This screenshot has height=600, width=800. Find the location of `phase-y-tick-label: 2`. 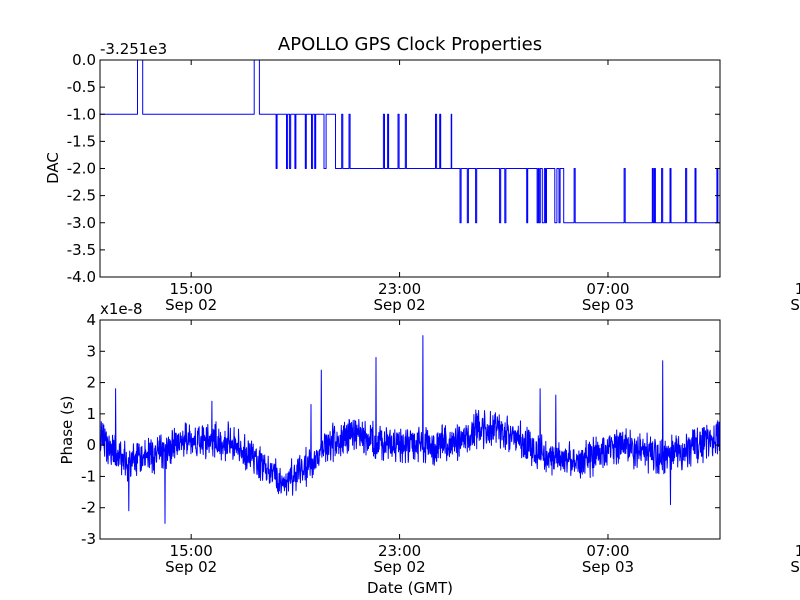

phase-y-tick-label: 2 is located at coordinates (91, 383).